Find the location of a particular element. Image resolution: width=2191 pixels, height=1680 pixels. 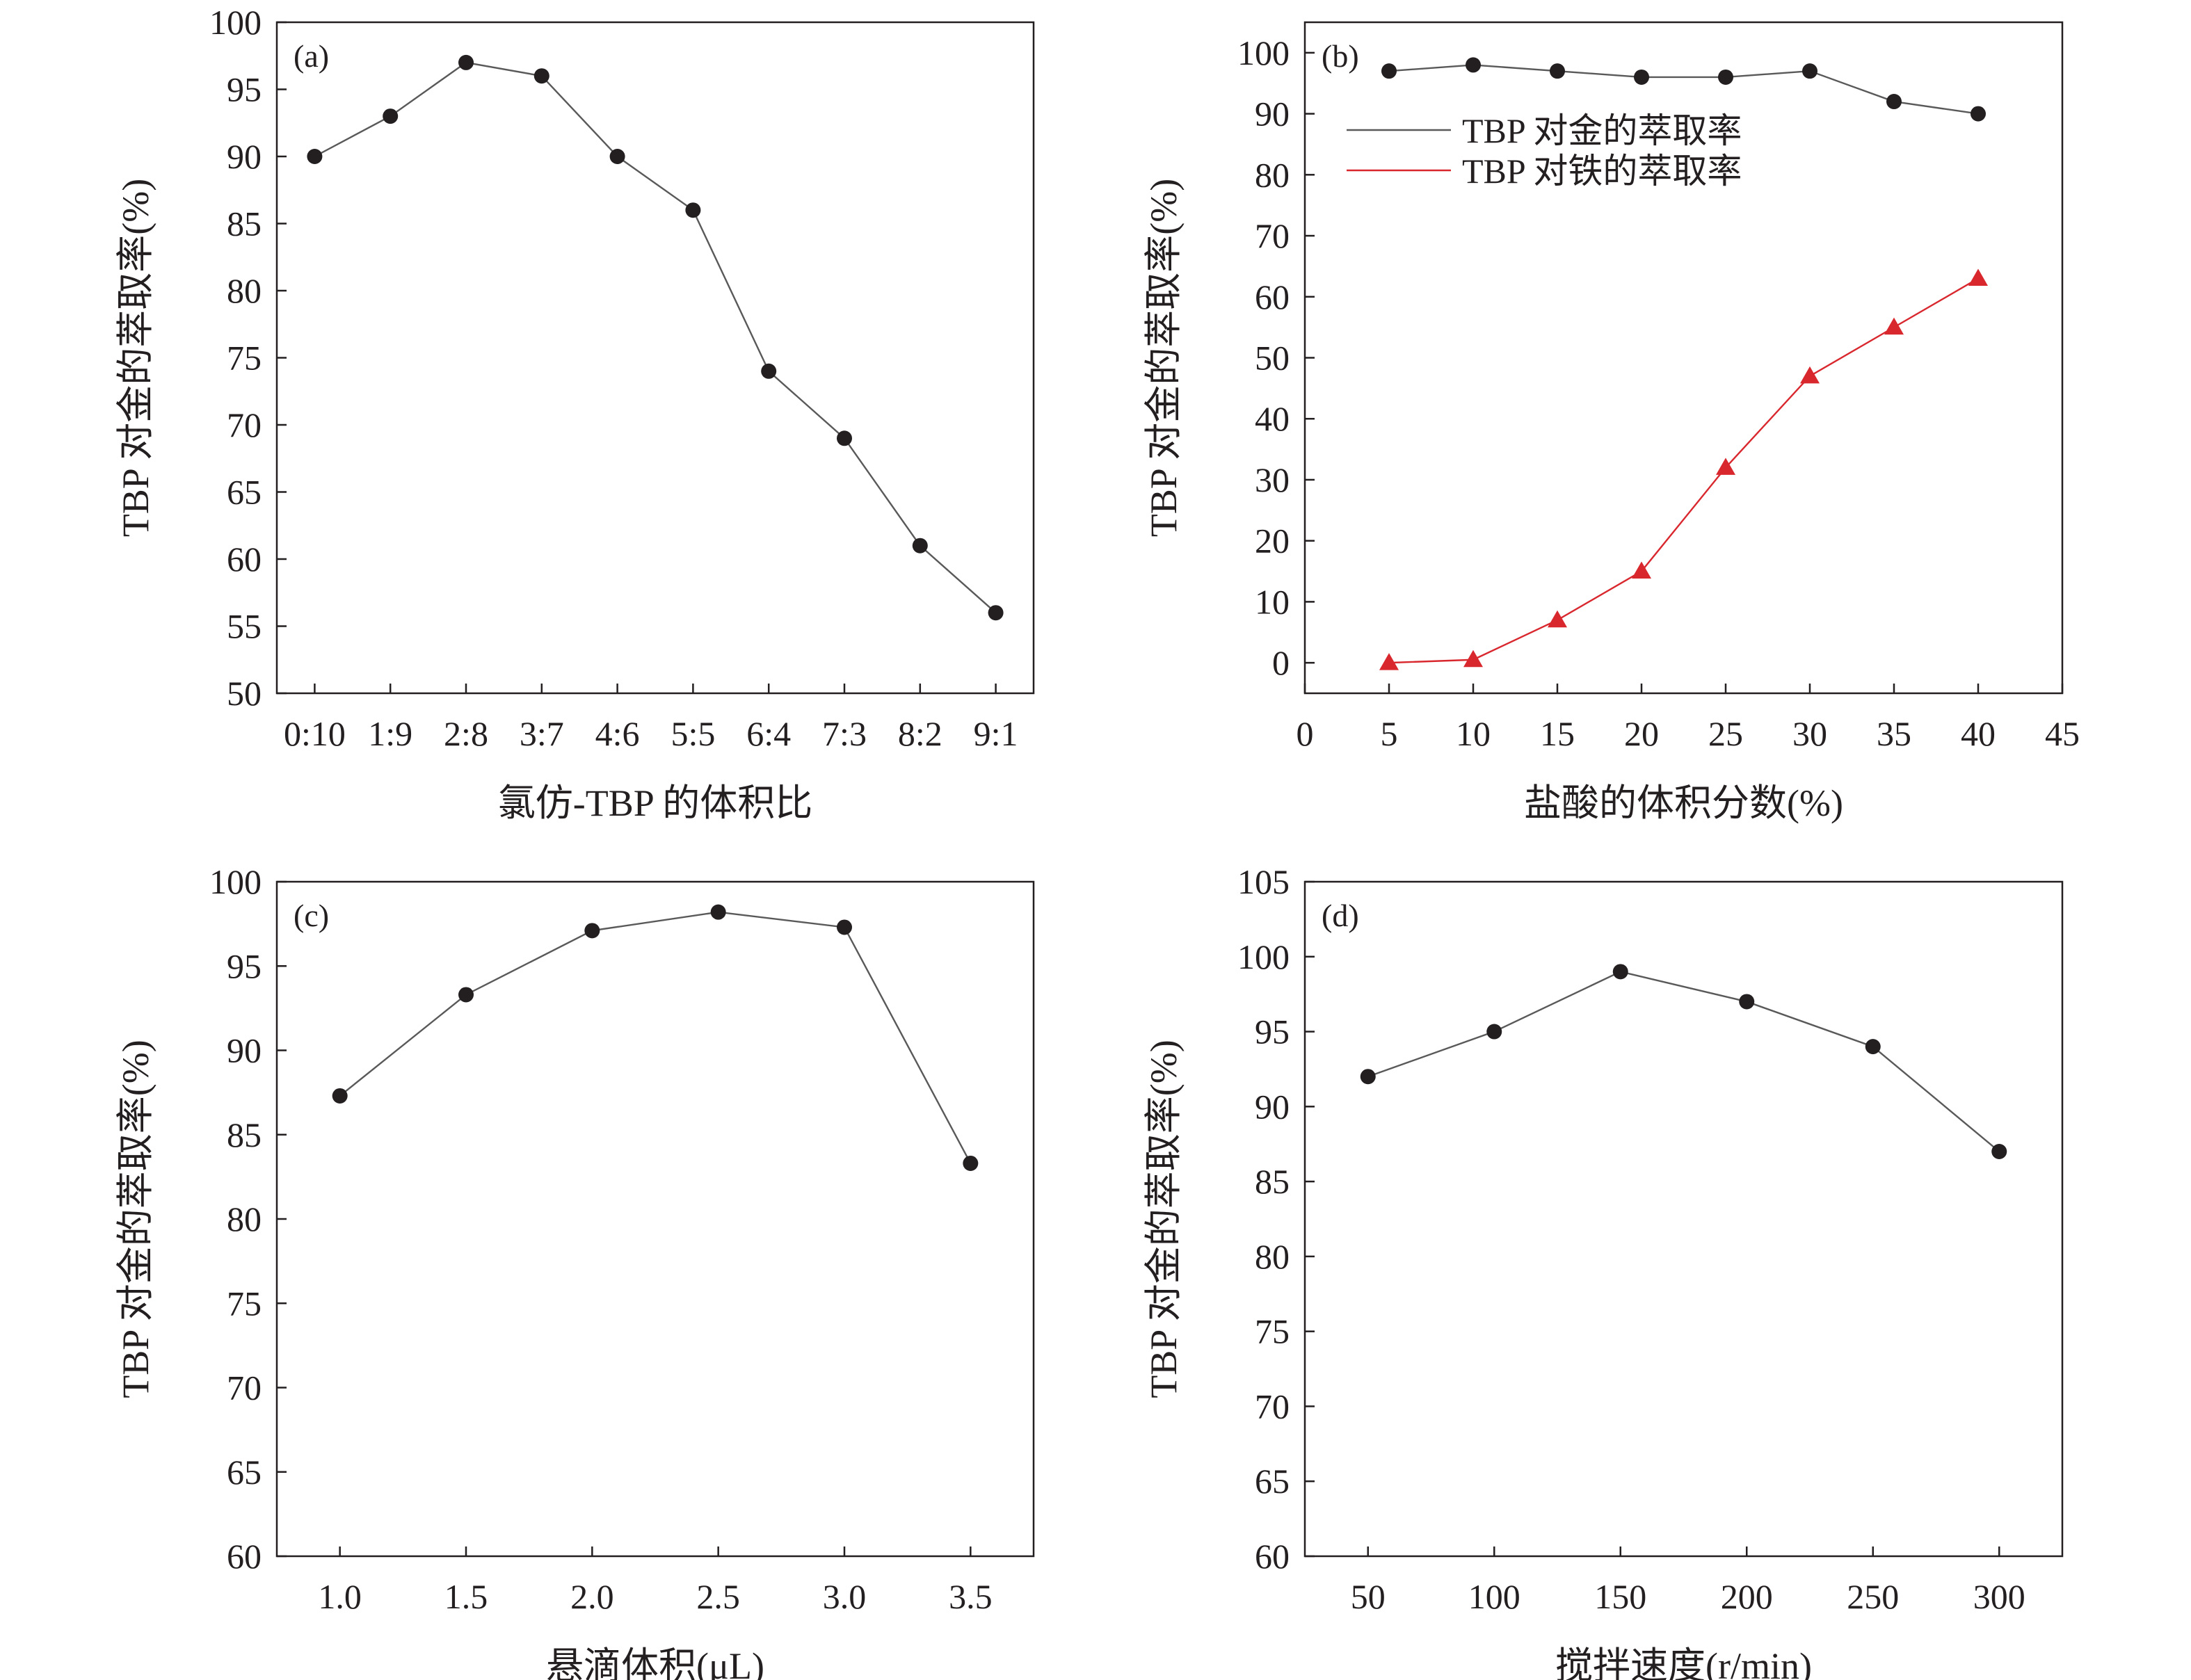

x-tick-label: 3:7 is located at coordinates (542, 733).